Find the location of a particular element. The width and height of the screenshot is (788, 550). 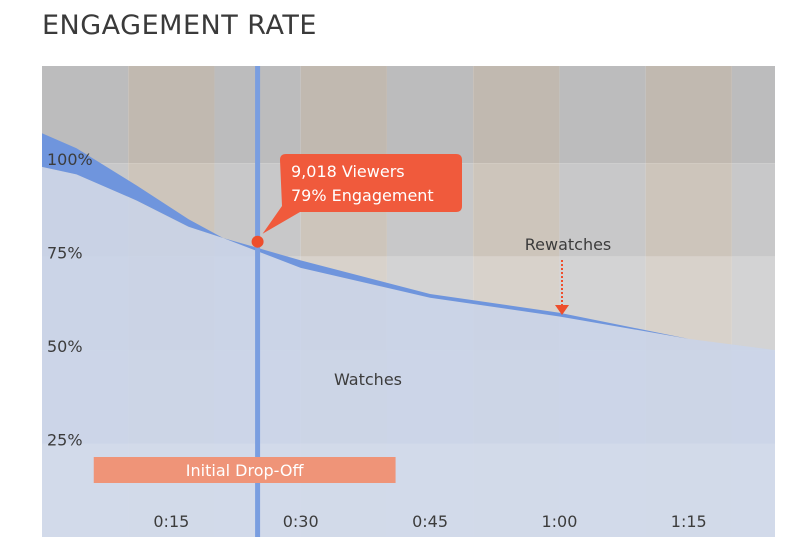

y-tick-label: 100% is located at coordinates (70, 159).